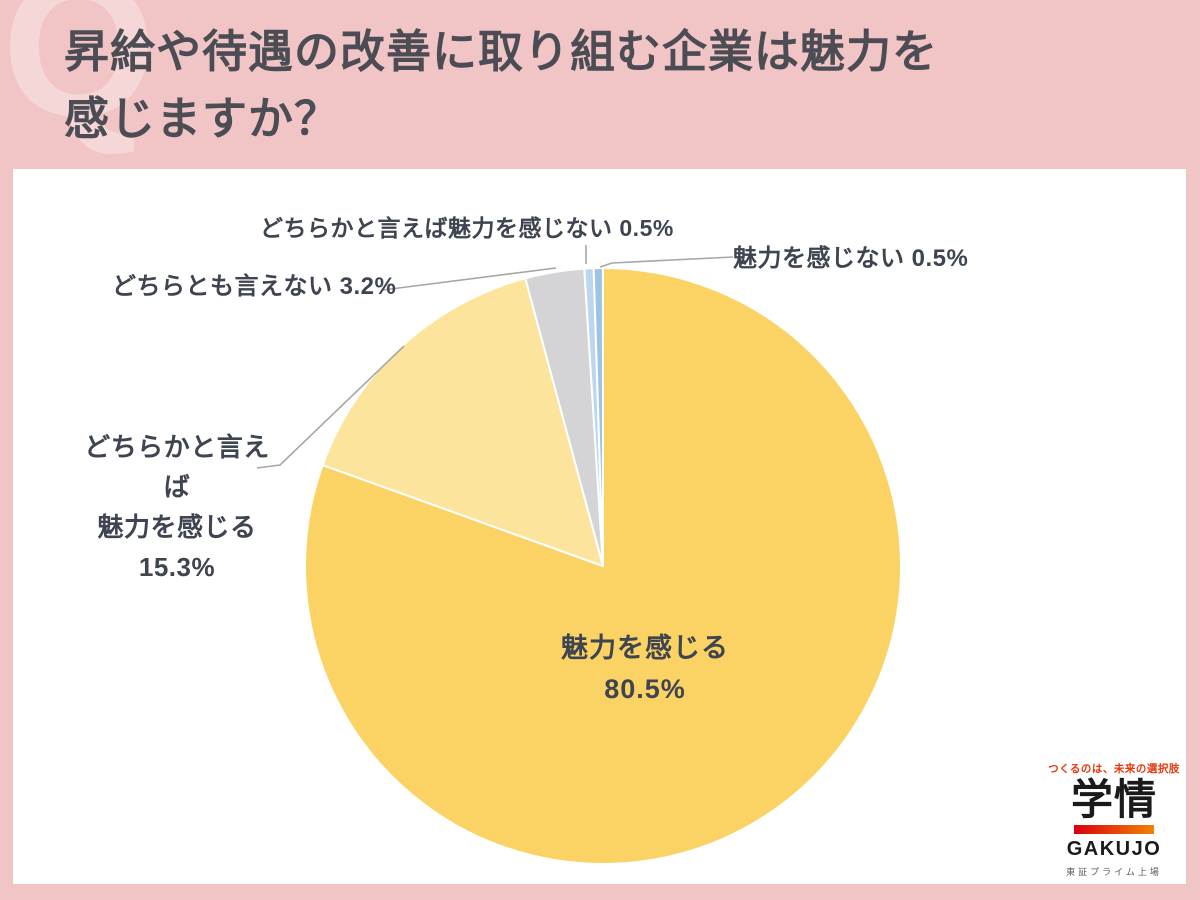 The height and width of the screenshot is (900, 1200). What do you see at coordinates (202, 118) in the screenshot?
I see `title-line-2: 感じますか？` at bounding box center [202, 118].